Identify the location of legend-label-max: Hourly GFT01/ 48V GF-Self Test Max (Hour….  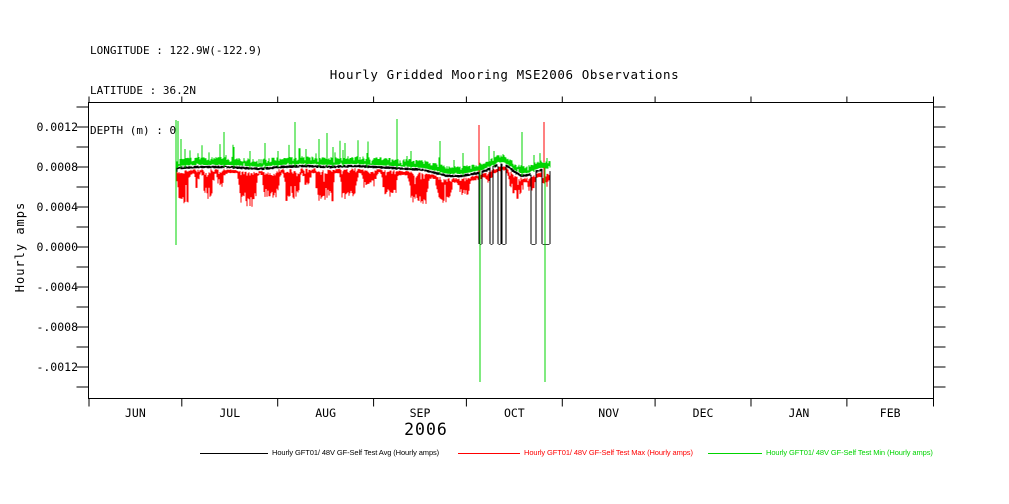
(608, 452).